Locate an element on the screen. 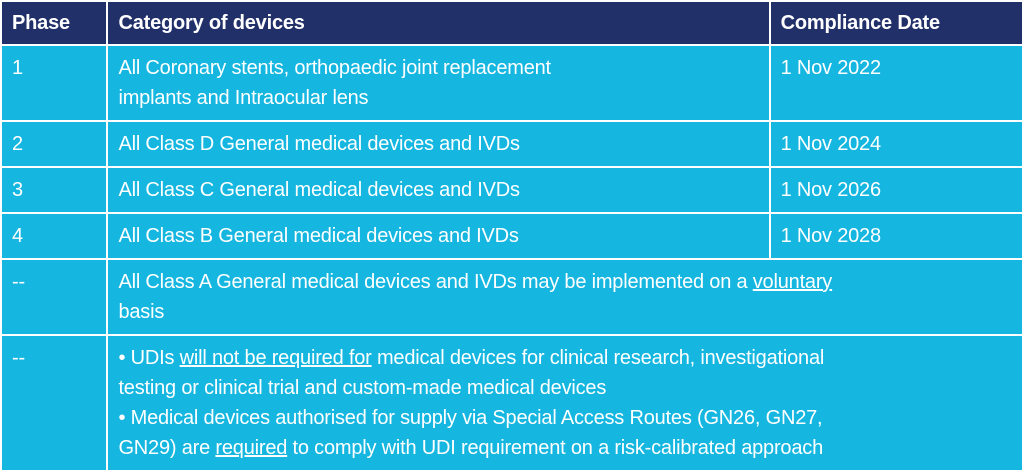 The image size is (1024, 472). date-cell: 1 Nov 2028 is located at coordinates (896, 236).